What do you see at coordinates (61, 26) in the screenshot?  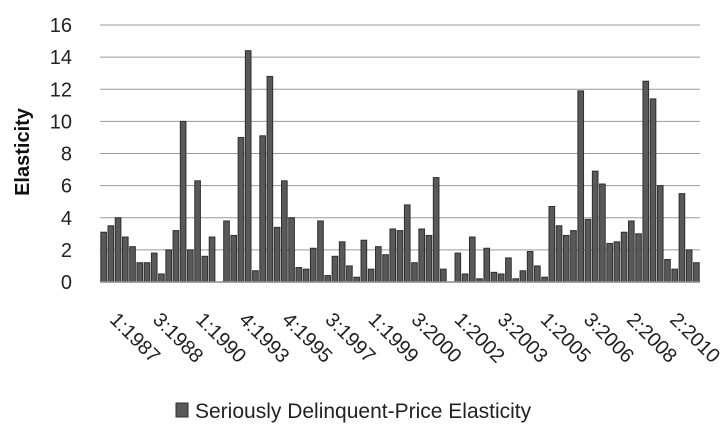 I see `y-tick-label: 16` at bounding box center [61, 26].